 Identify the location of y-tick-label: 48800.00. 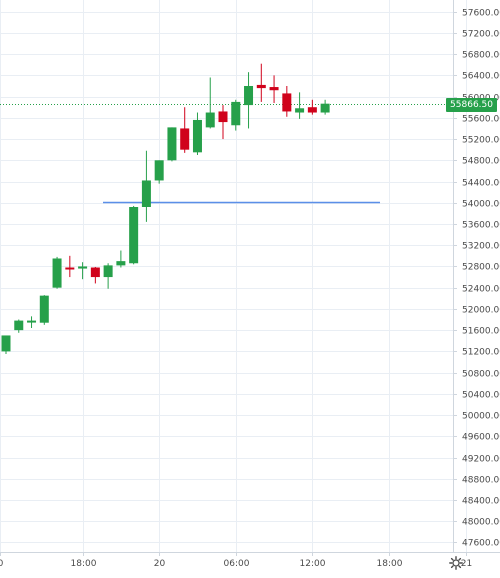
(481, 481).